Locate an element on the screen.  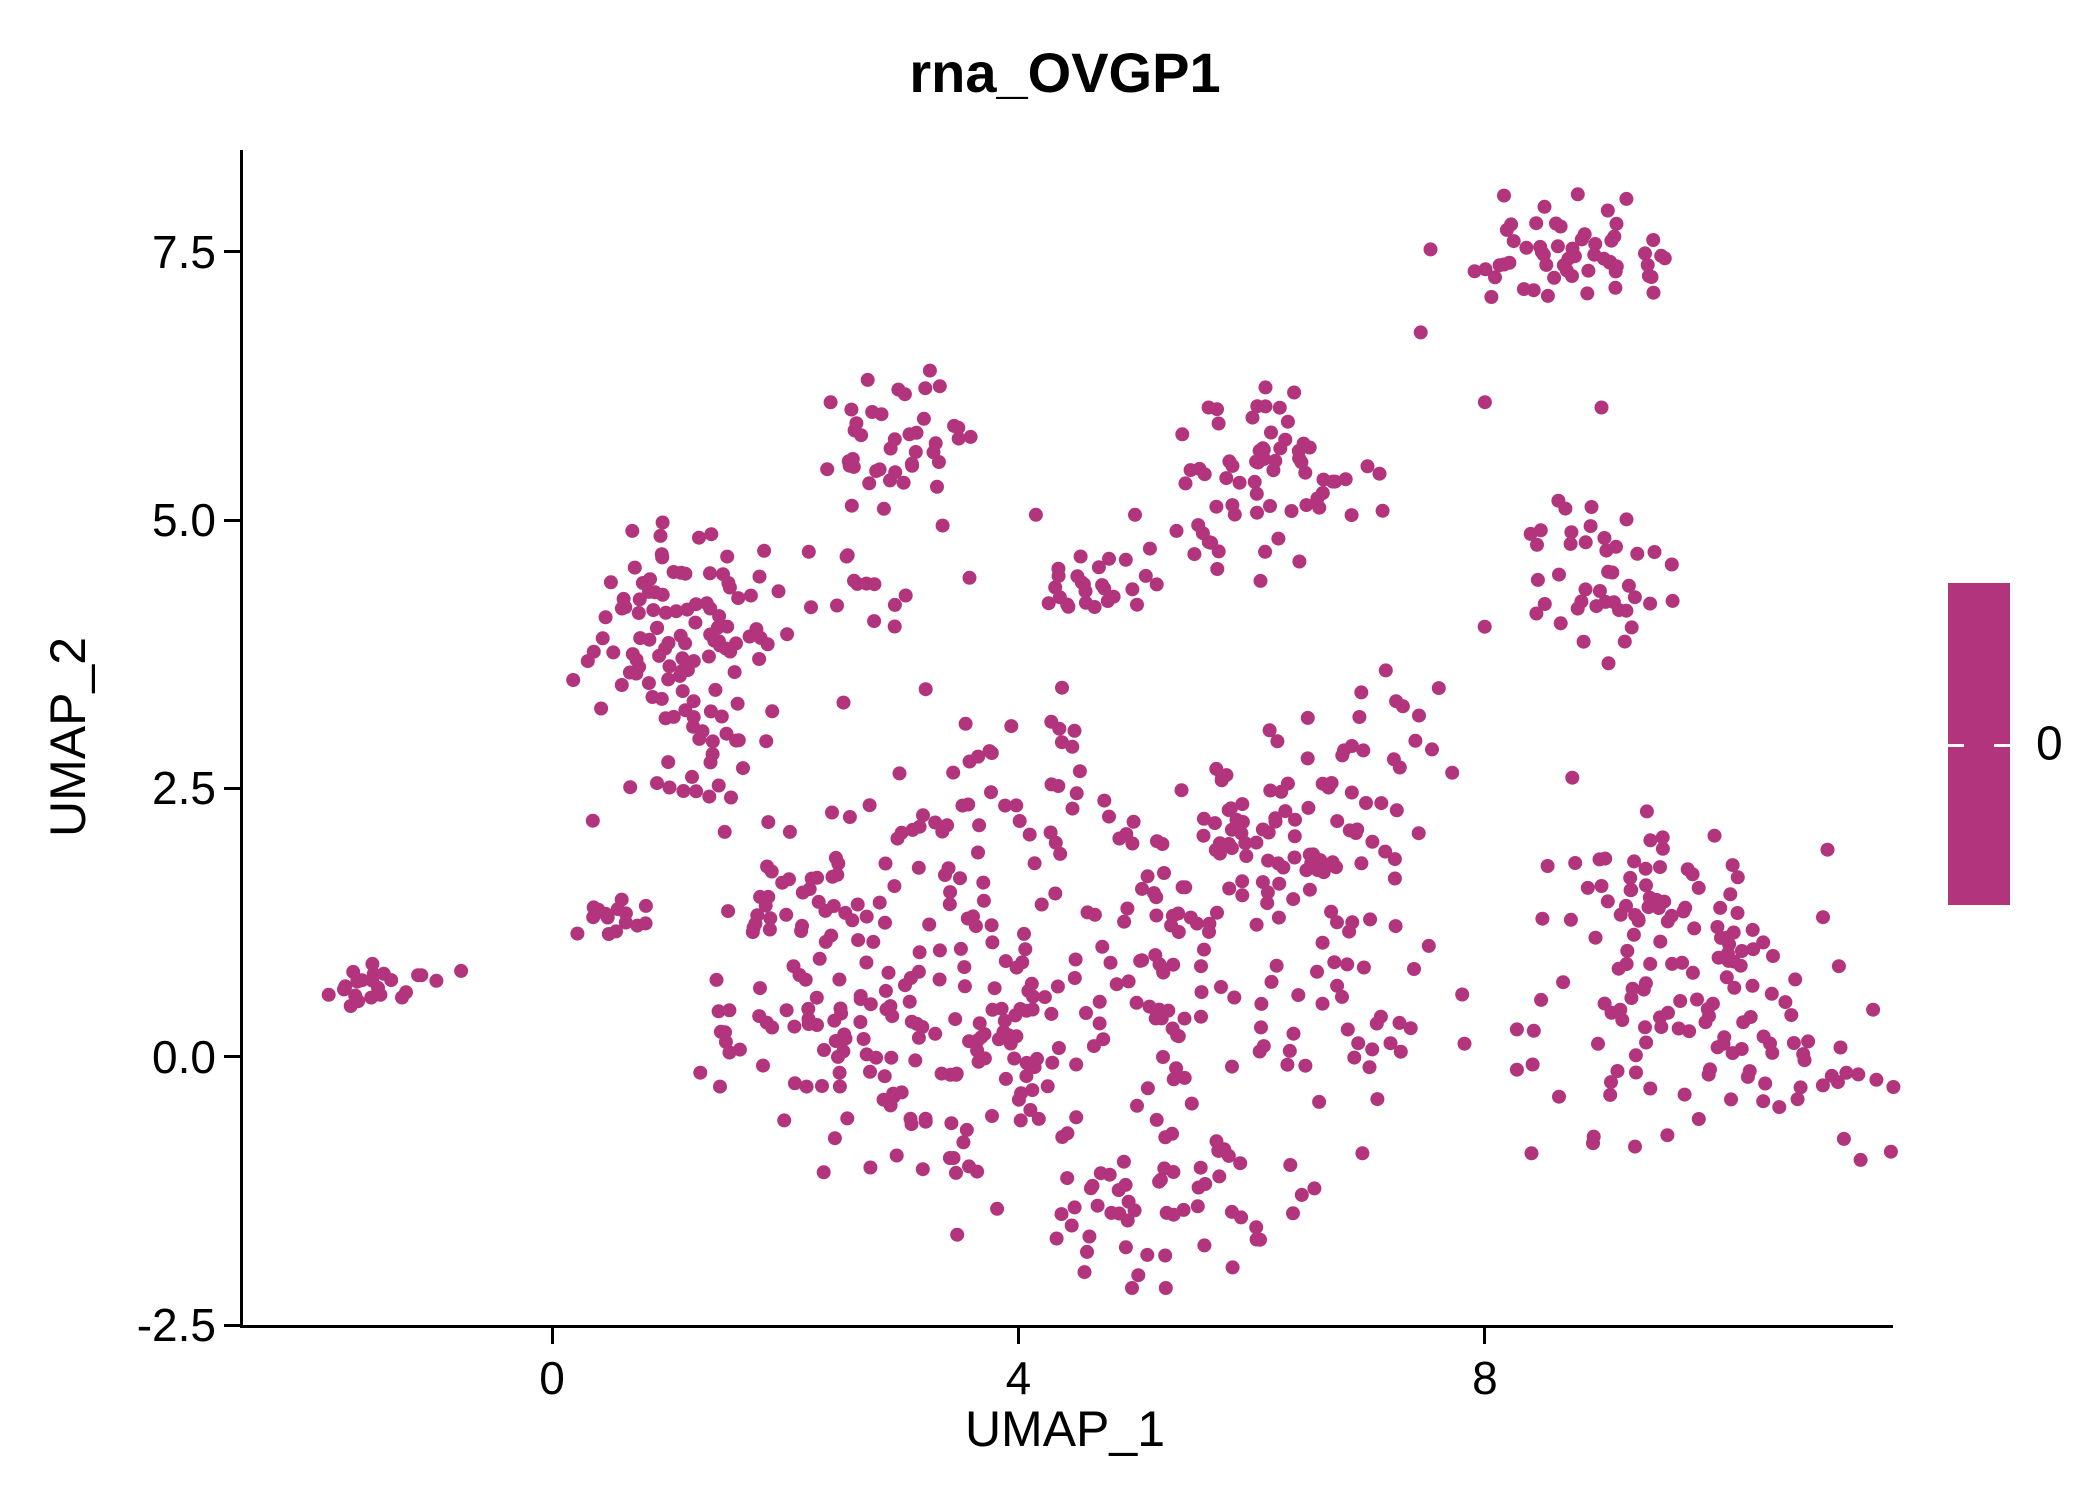
y-tick-mark is located at coordinates (232, 1057).